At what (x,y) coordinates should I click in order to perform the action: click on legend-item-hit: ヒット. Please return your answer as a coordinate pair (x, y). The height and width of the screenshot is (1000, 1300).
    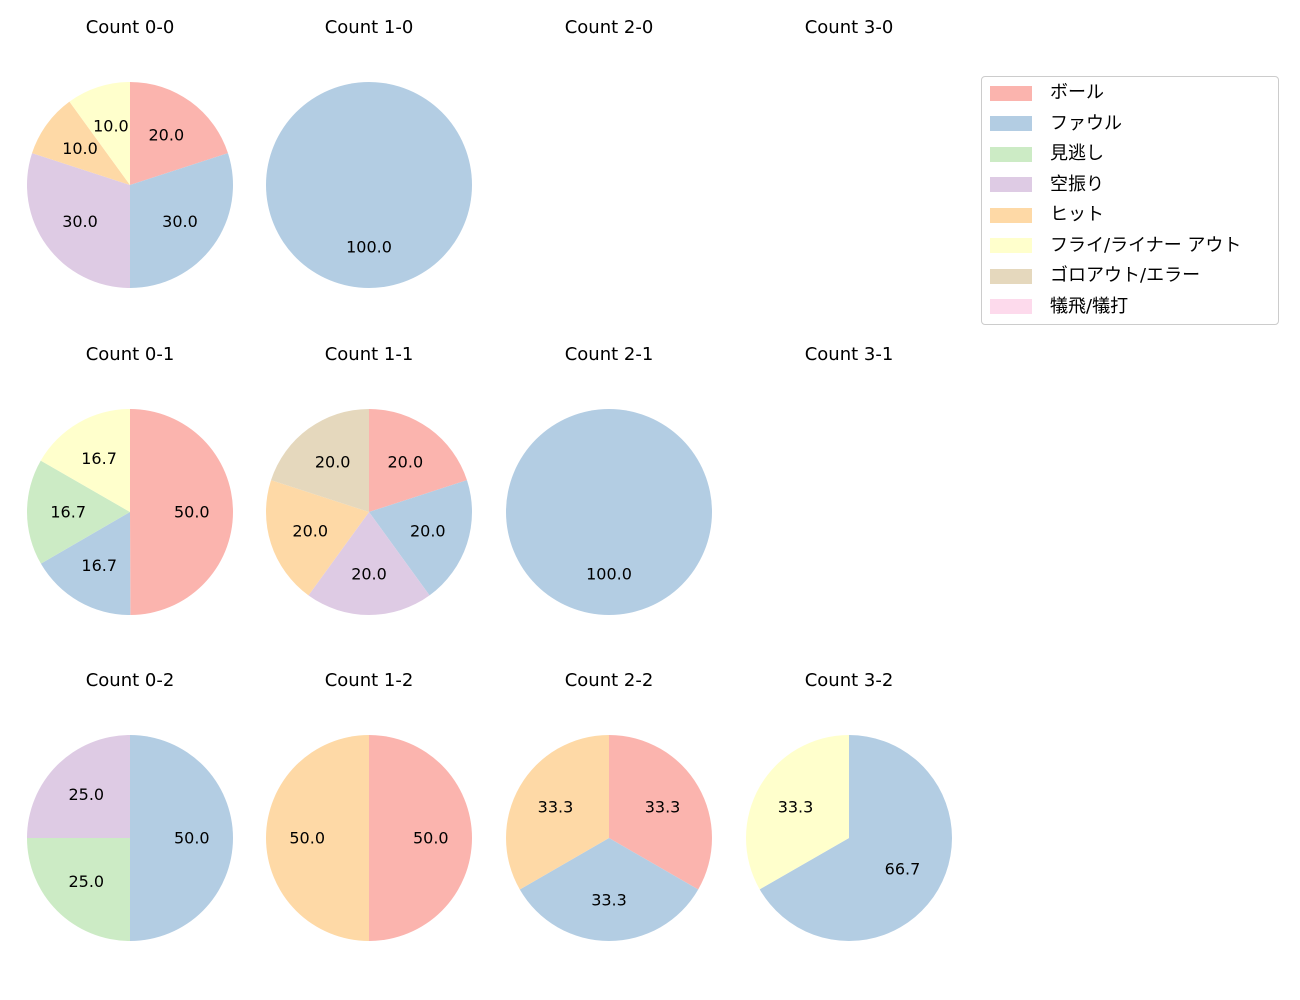
    Looking at the image, I should click on (1047, 215).